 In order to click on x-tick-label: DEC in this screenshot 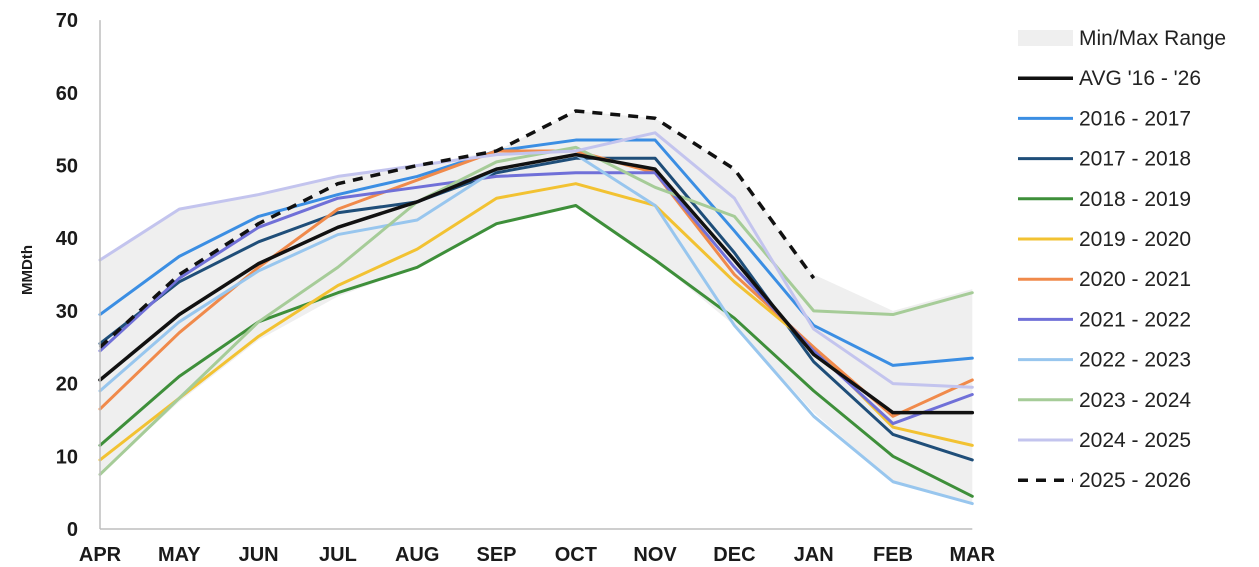, I will do `click(734, 555)`.